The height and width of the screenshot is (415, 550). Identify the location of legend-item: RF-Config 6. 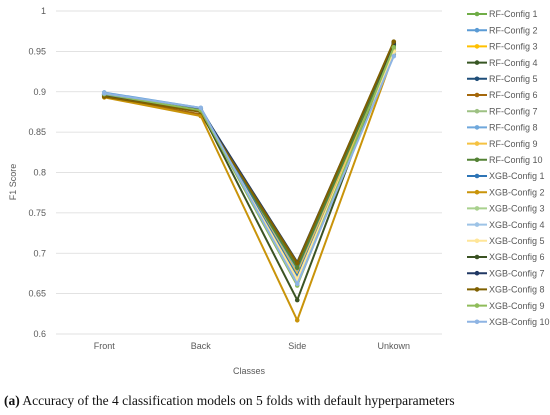
(502, 95).